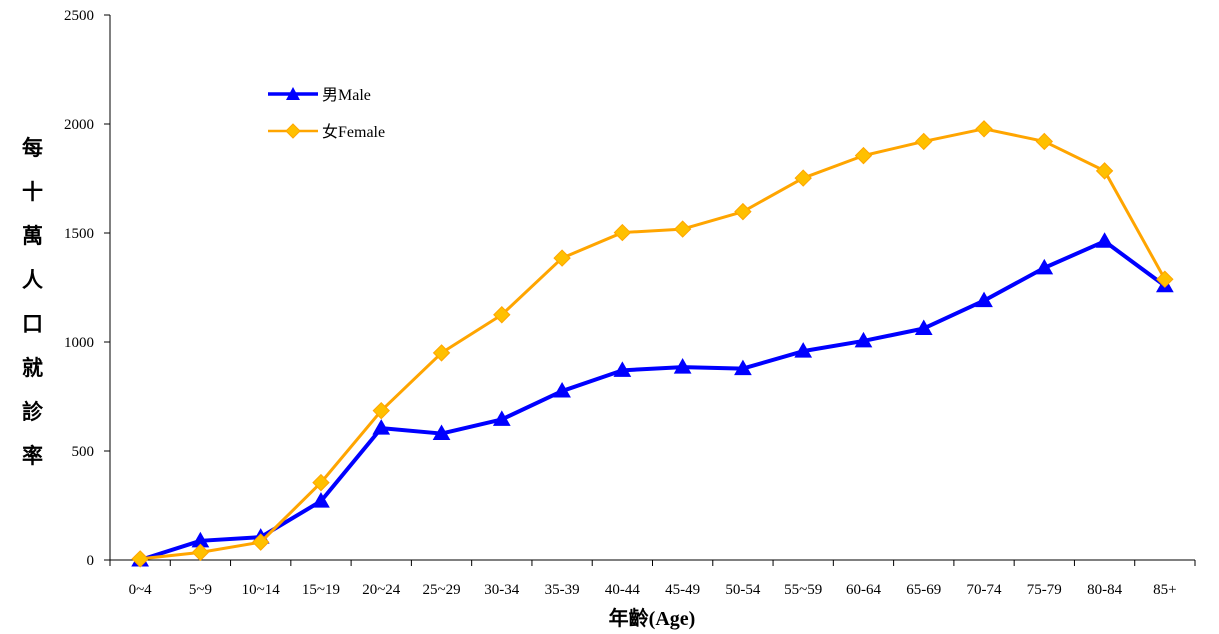 Image resolution: width=1219 pixels, height=634 pixels. Describe the element at coordinates (293, 93) in the screenshot. I see `legend-marker-male` at that location.